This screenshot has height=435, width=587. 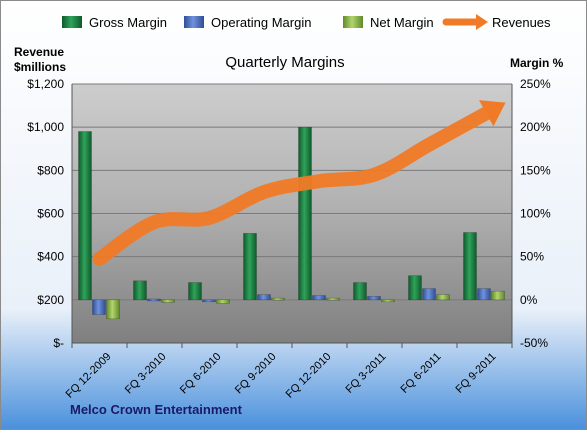 What do you see at coordinates (261, 22) in the screenshot?
I see `legend-label-operating-margin: Operating Margin` at bounding box center [261, 22].